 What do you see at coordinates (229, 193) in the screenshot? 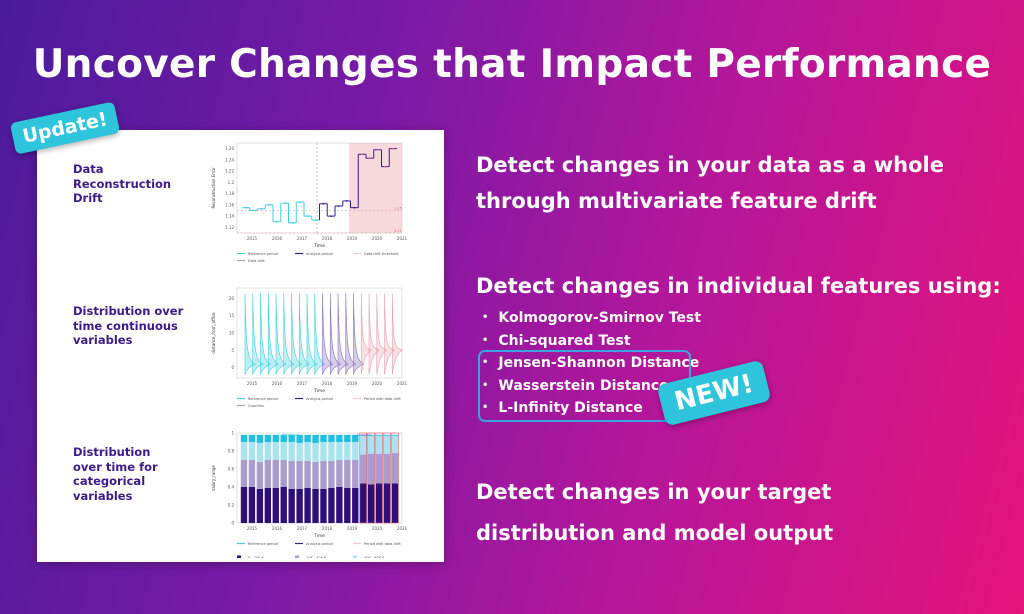
I see `y-tick-label: 1.18` at bounding box center [229, 193].